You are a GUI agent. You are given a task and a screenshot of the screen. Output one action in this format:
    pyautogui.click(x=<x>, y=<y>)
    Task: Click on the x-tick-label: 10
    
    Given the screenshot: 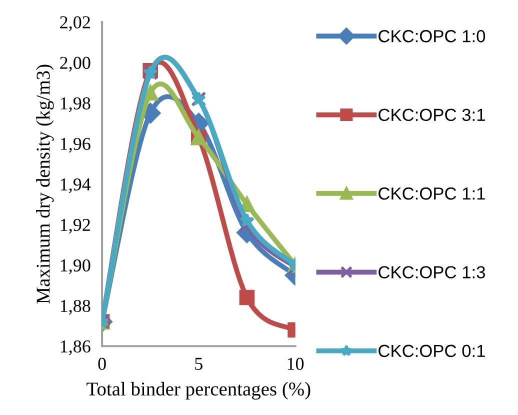 What is the action you would take?
    pyautogui.click(x=296, y=364)
    